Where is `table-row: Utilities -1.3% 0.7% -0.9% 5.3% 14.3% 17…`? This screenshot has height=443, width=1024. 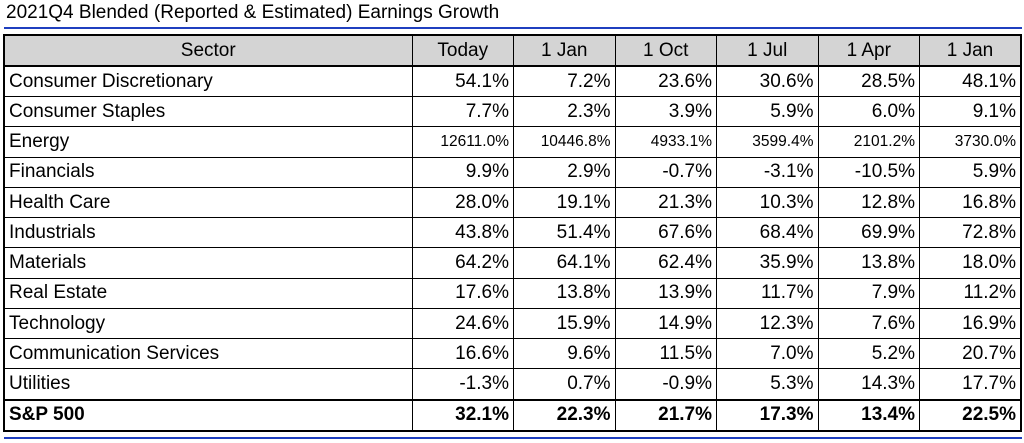 table-row: Utilities -1.3% 0.7% -0.9% 5.3% 14.3% 17… is located at coordinates (512, 384).